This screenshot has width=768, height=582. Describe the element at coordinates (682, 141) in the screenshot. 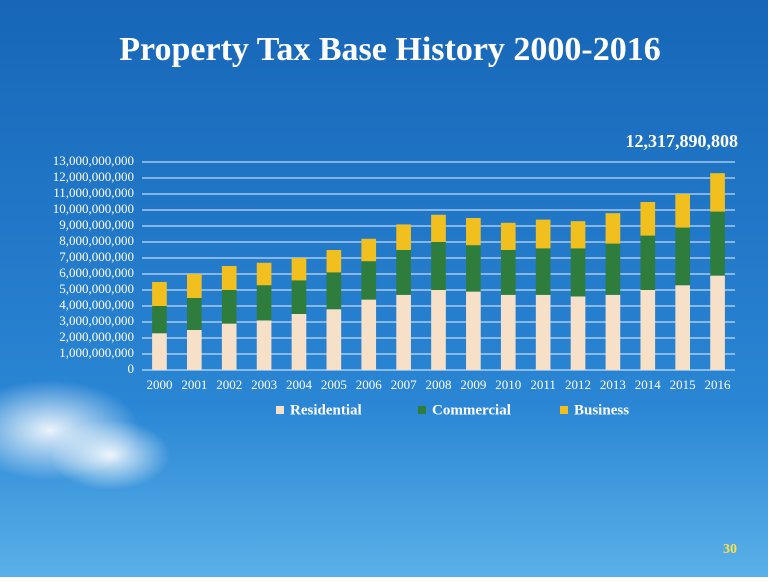

I see `annotation: 12,317,890,808` at that location.